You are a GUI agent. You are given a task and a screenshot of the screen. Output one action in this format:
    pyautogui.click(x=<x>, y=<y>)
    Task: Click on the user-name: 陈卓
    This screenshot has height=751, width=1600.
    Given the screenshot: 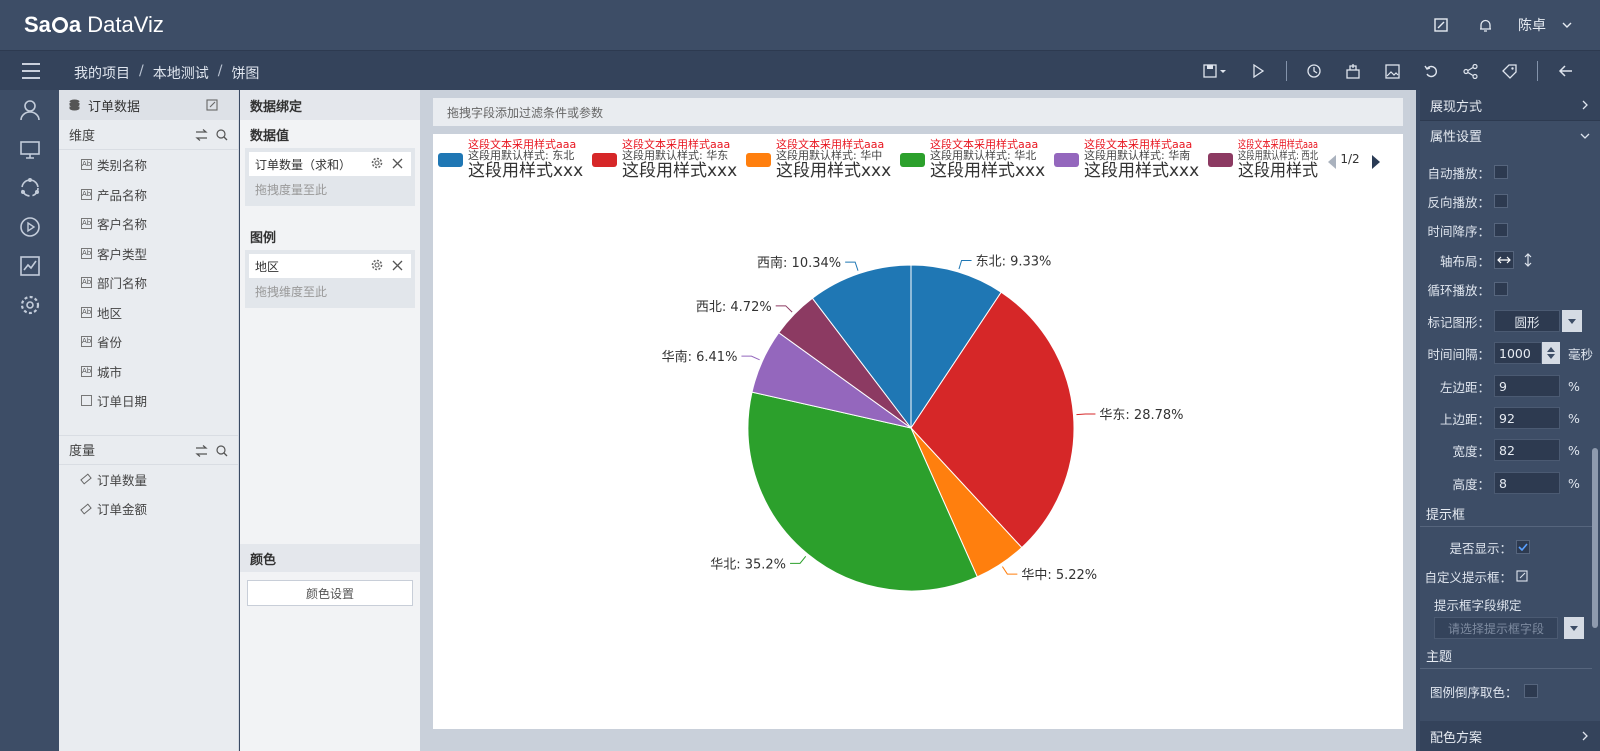 What is the action you would take?
    pyautogui.click(x=1532, y=26)
    